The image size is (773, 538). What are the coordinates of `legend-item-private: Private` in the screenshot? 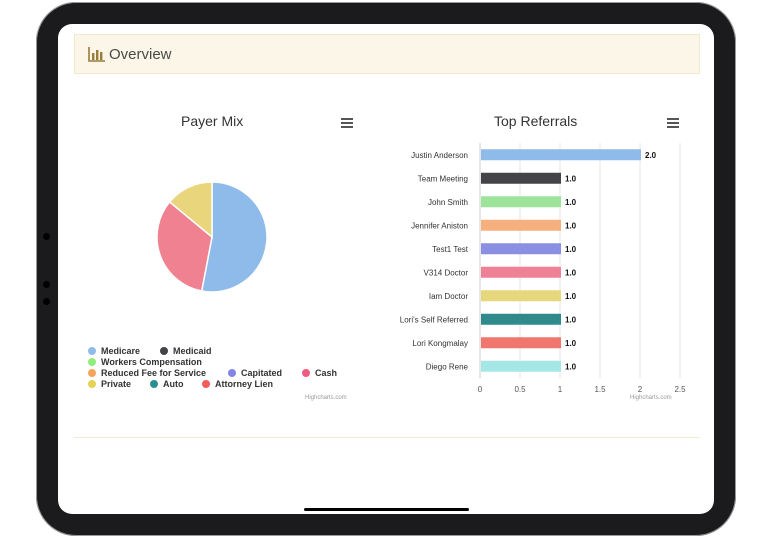 It's located at (109, 384).